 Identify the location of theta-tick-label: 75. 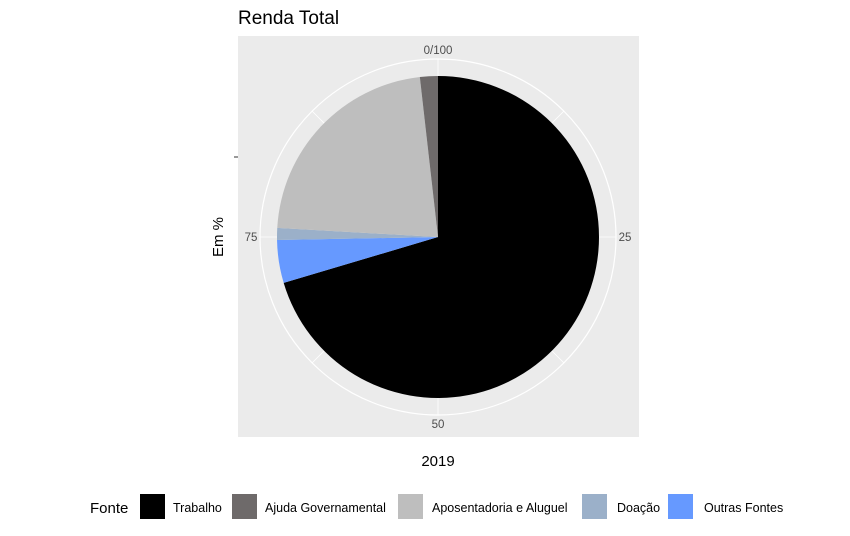
(251, 238).